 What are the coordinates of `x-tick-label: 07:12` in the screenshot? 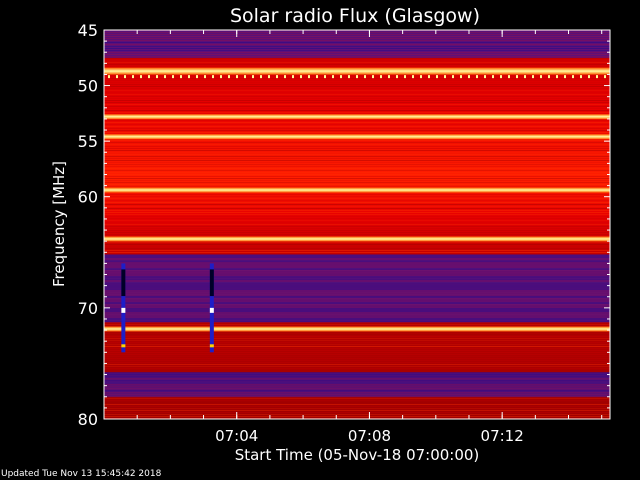 It's located at (502, 436).